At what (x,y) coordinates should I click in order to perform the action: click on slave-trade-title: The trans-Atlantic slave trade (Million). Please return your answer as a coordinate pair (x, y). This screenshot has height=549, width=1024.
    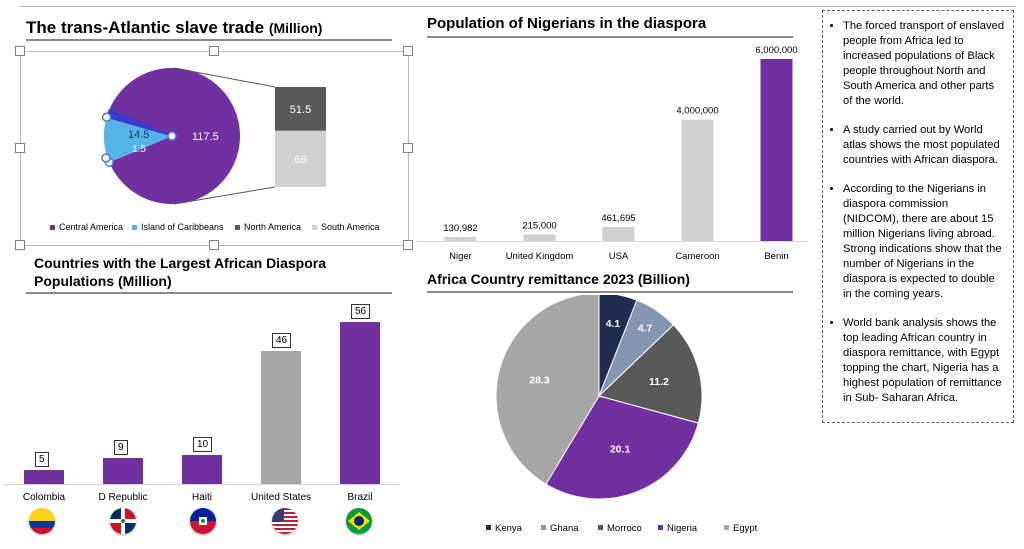
    Looking at the image, I should click on (174, 28).